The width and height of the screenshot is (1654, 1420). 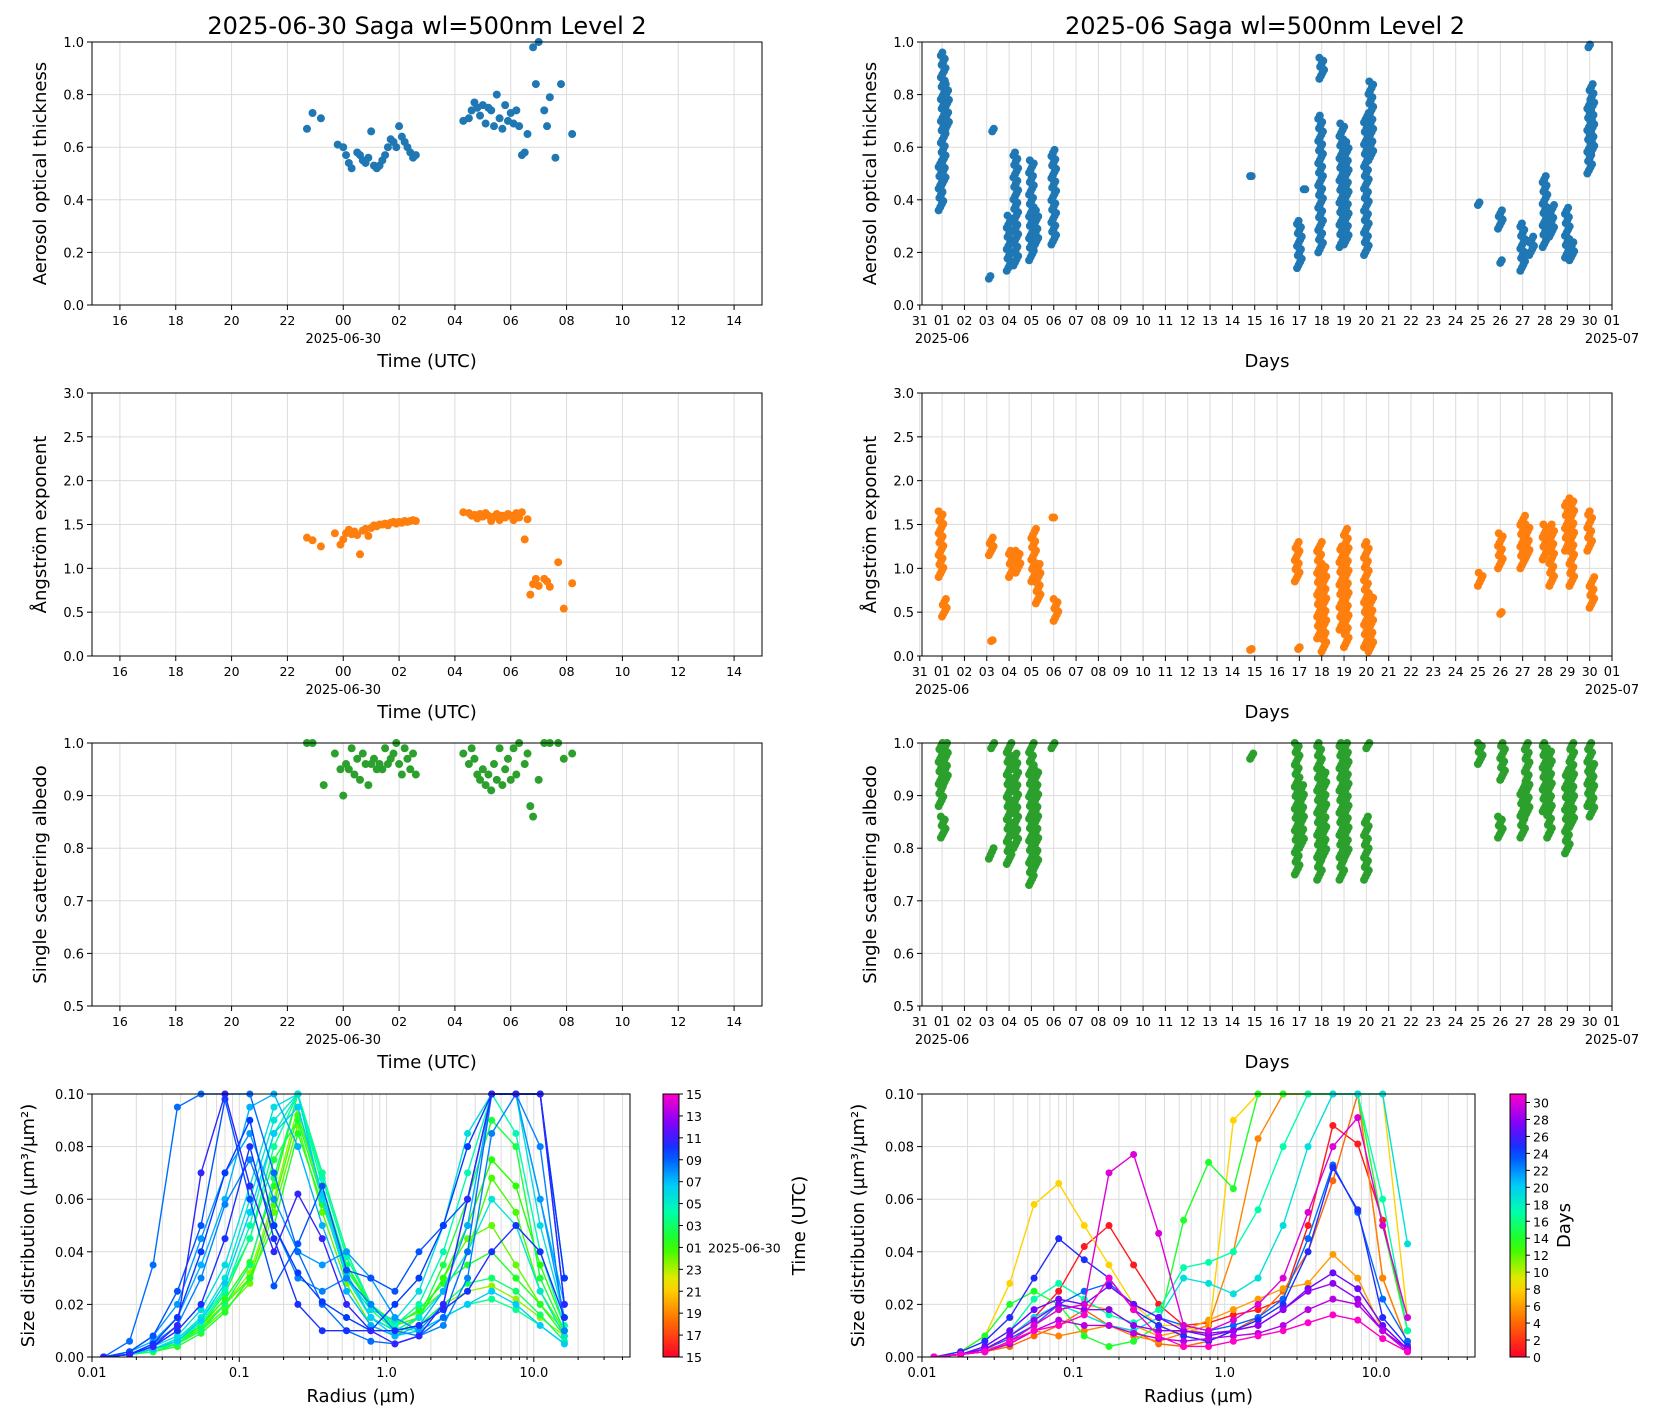 I want to click on x-tick-label: 12, so click(x=1188, y=320).